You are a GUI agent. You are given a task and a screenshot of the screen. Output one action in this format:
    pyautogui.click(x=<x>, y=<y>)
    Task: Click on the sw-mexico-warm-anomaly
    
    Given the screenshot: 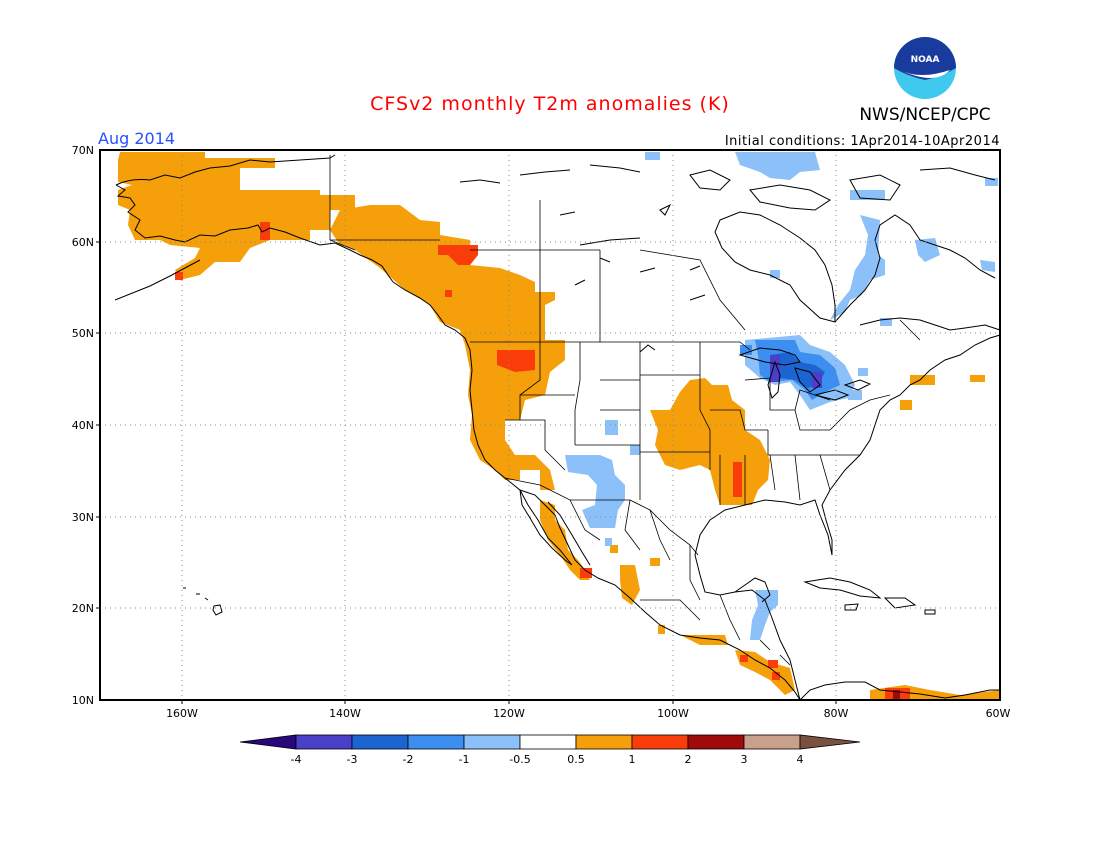 What is the action you would take?
    pyautogui.click(x=630, y=585)
    